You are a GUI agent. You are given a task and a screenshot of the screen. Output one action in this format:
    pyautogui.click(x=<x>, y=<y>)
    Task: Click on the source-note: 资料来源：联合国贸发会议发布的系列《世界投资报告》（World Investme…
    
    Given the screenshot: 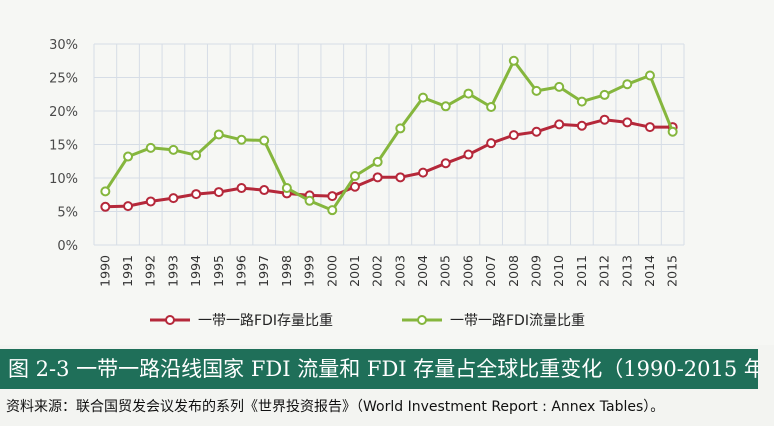 What is the action you would take?
    pyautogui.click(x=335, y=407)
    